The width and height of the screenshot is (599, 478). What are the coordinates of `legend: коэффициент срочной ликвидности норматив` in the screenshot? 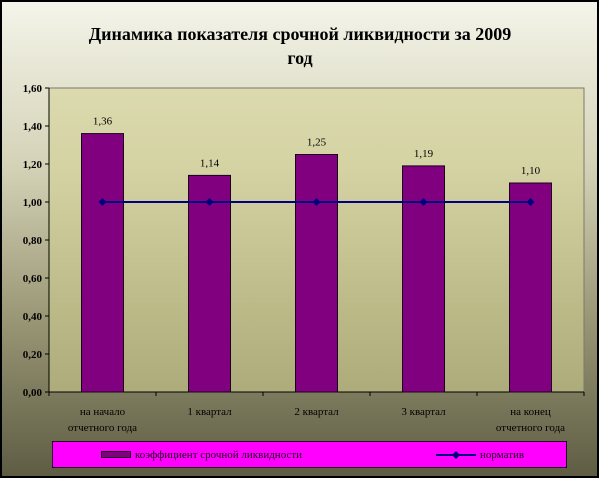 It's located at (309, 454).